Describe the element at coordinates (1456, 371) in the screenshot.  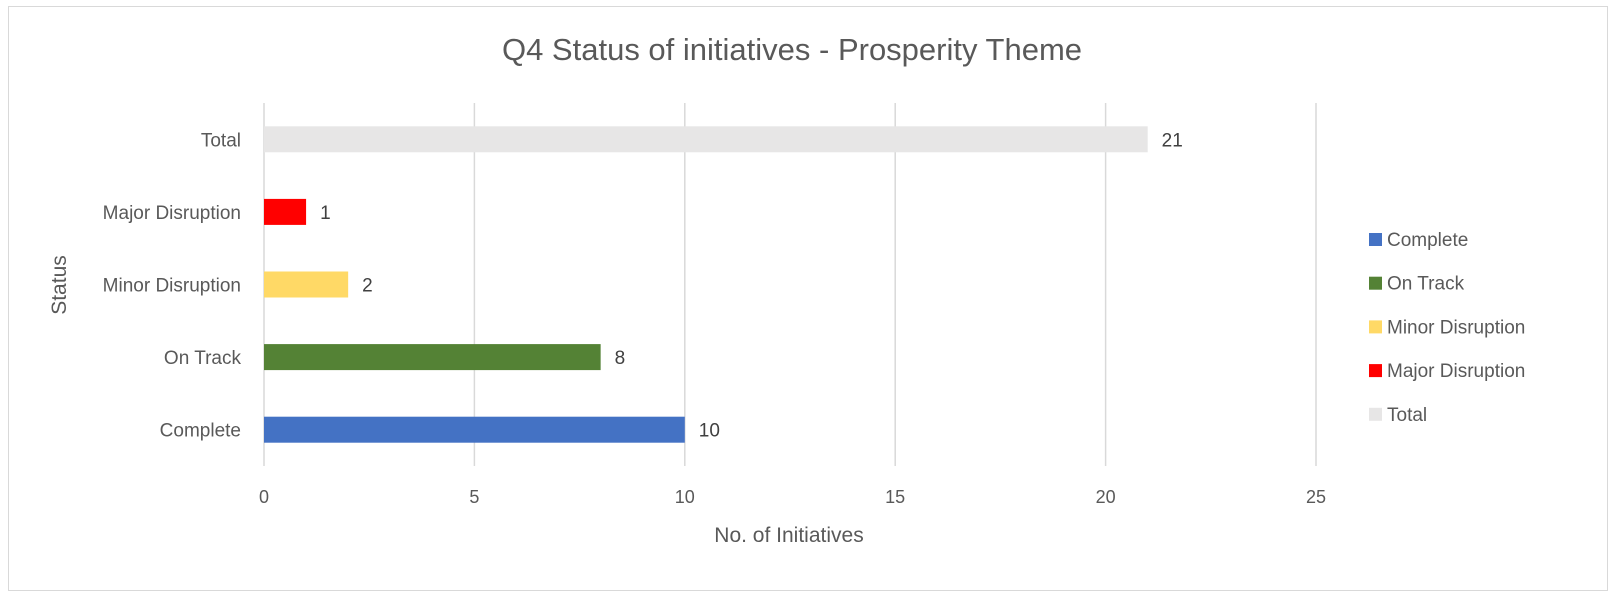
I see `legend-label: Major Disruption` at that location.